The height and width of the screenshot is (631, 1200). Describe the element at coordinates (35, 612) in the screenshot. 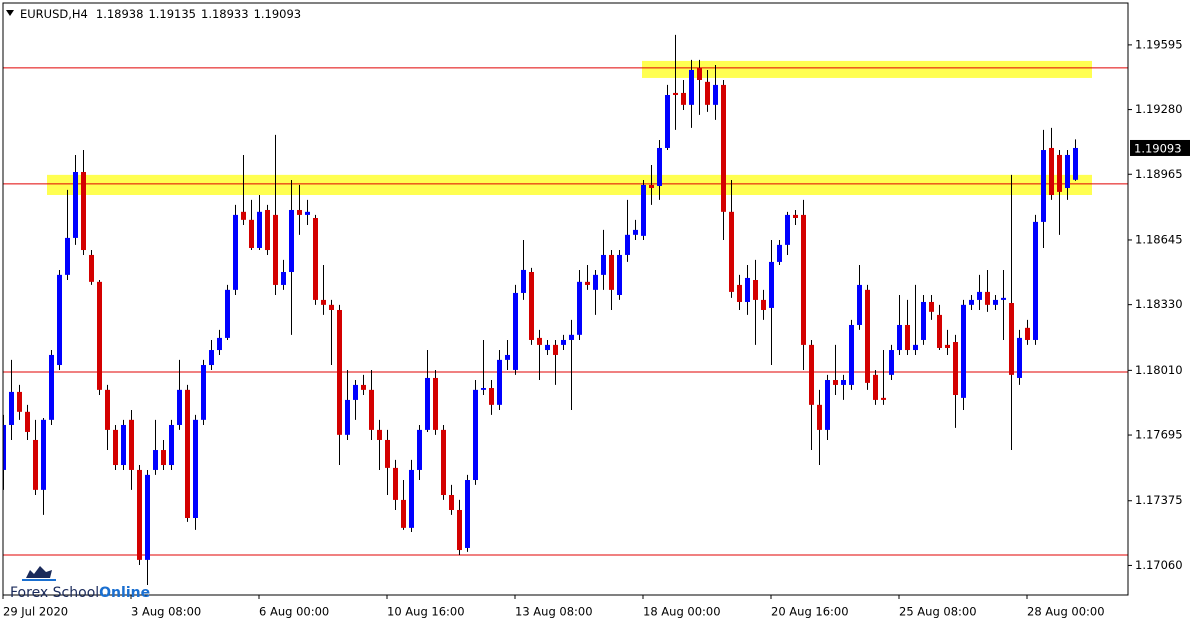

I see `x-tick-label: 29 Jul 2020` at that location.